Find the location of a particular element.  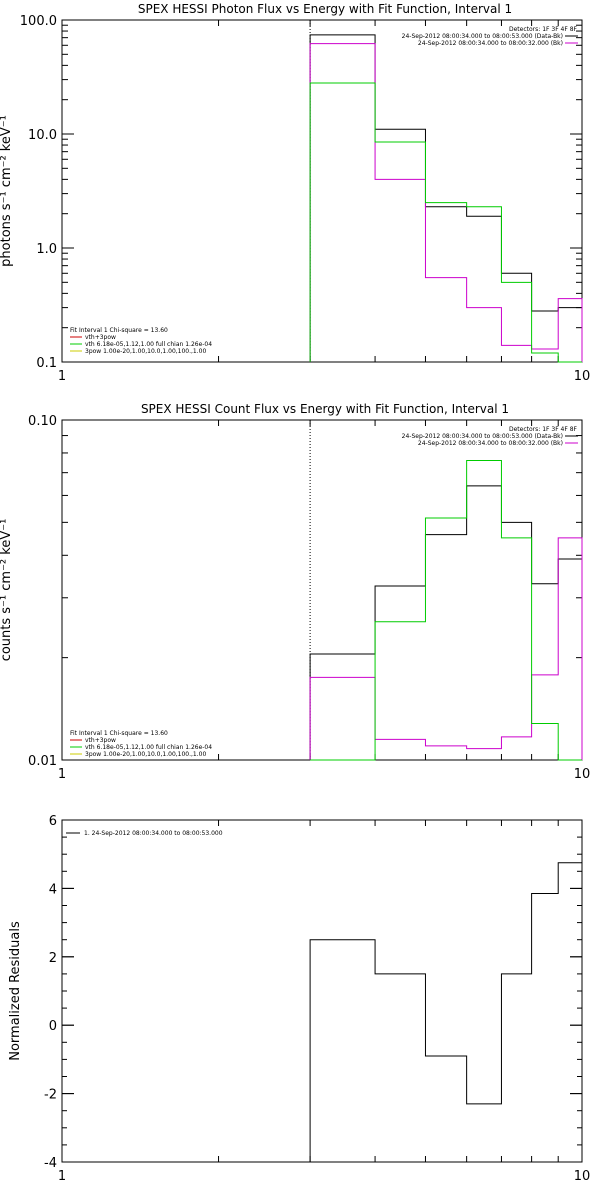

count-flux-fit-legend-header: Fit Interval 1 Chi-square = 13.60 is located at coordinates (119, 733).